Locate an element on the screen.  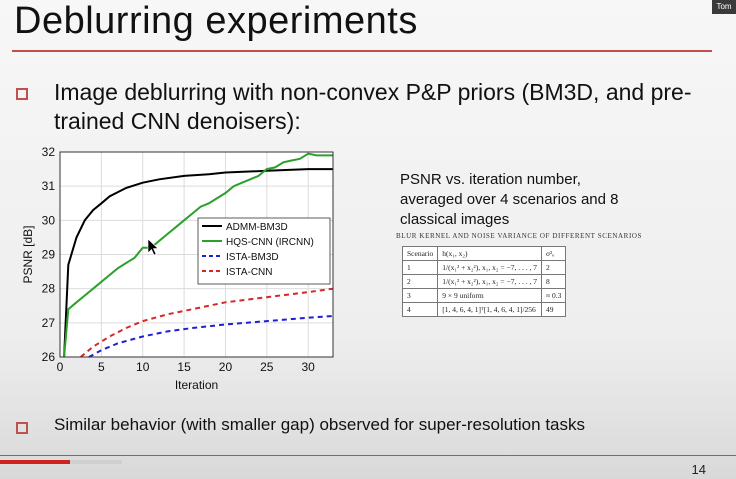
table-cell: ≈ 0.3 is located at coordinates (553, 295).